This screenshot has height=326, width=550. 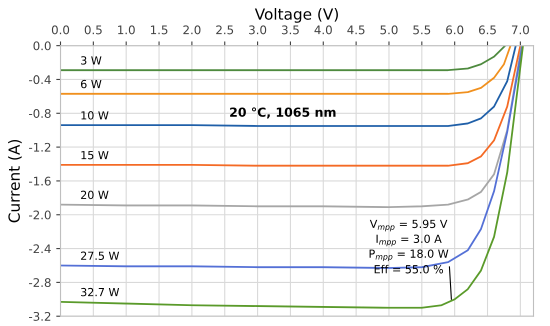 I want to click on y-tick-label: -0.4, so click(x=40, y=79).